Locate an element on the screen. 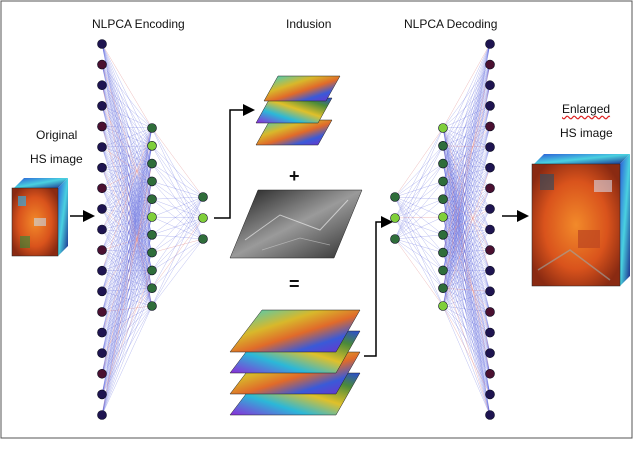 This screenshot has width=634, height=450. equals-symbol: = is located at coordinates (294, 284).